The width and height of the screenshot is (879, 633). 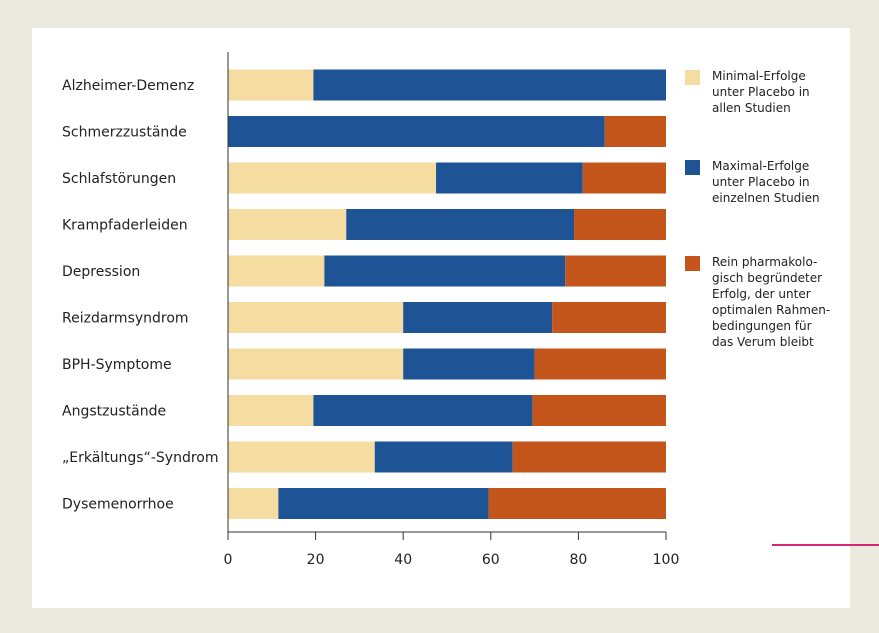 I want to click on x-tick-label: 0, so click(x=228, y=560).